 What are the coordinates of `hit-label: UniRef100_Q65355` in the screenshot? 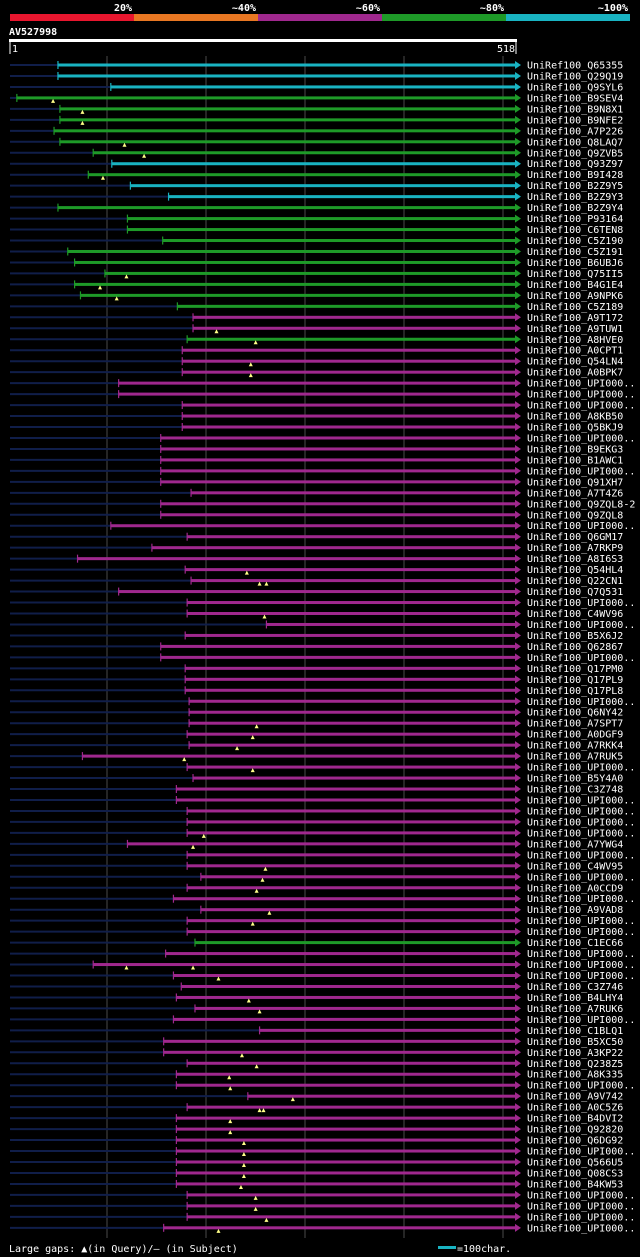 It's located at (575, 66).